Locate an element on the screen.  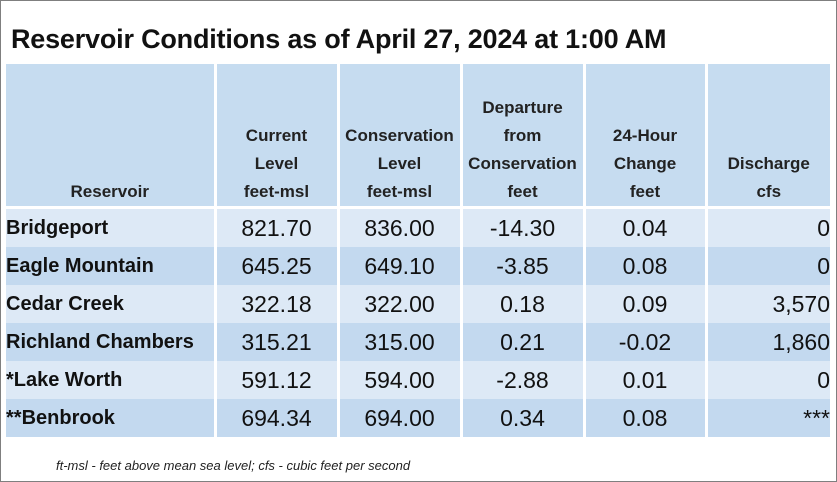
current-level: 645.25 is located at coordinates (277, 266).